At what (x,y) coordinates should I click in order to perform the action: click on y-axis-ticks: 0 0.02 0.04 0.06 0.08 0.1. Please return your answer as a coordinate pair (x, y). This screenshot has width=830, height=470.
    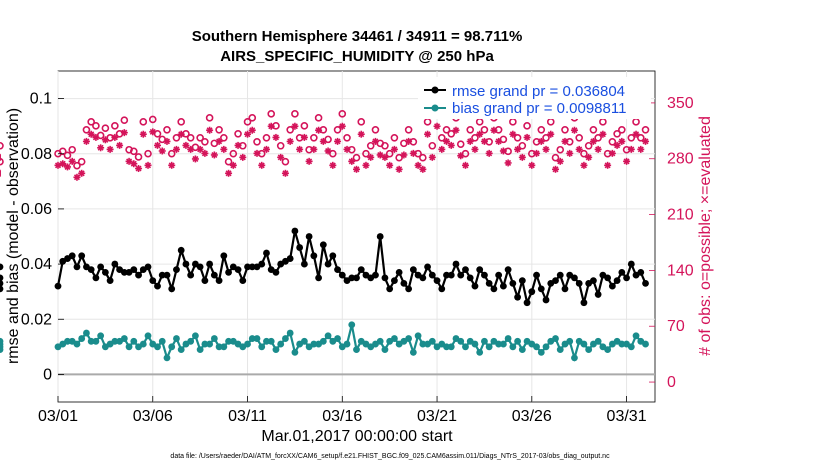
    Looking at the image, I should click on (42, 237).